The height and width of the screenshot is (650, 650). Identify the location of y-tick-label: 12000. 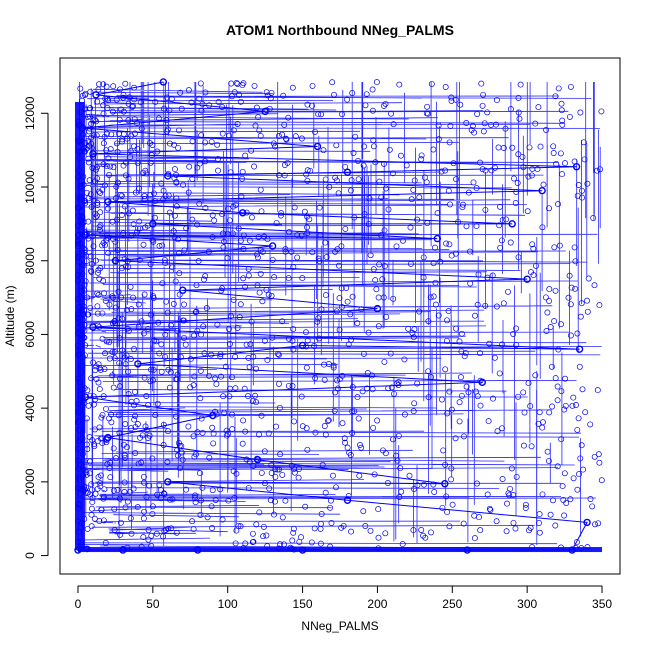
(30, 113).